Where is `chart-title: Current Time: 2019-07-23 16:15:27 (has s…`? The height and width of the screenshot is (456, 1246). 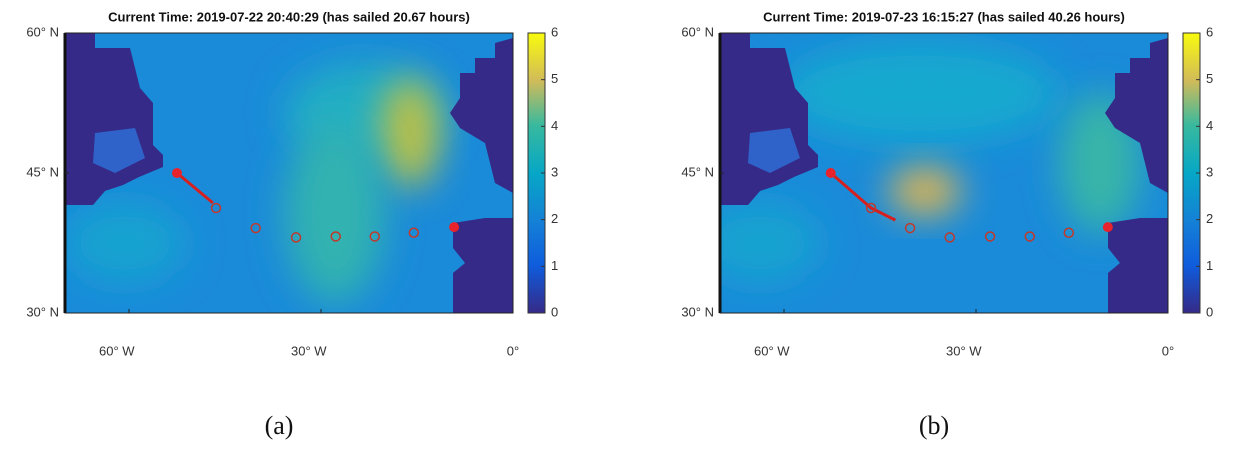 chart-title: Current Time: 2019-07-23 16:15:27 (has s… is located at coordinates (944, 16).